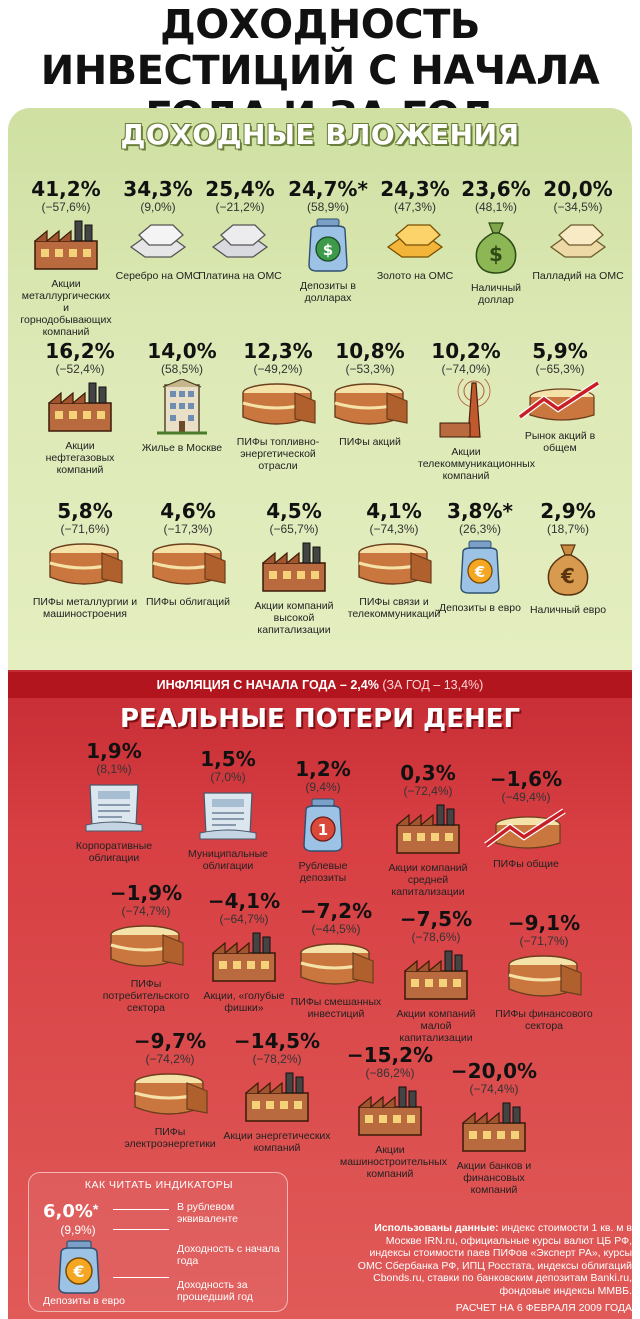 This screenshot has width=640, height=1319. What do you see at coordinates (141, 1277) in the screenshot?
I see `legend-pointer-prev` at bounding box center [141, 1277].